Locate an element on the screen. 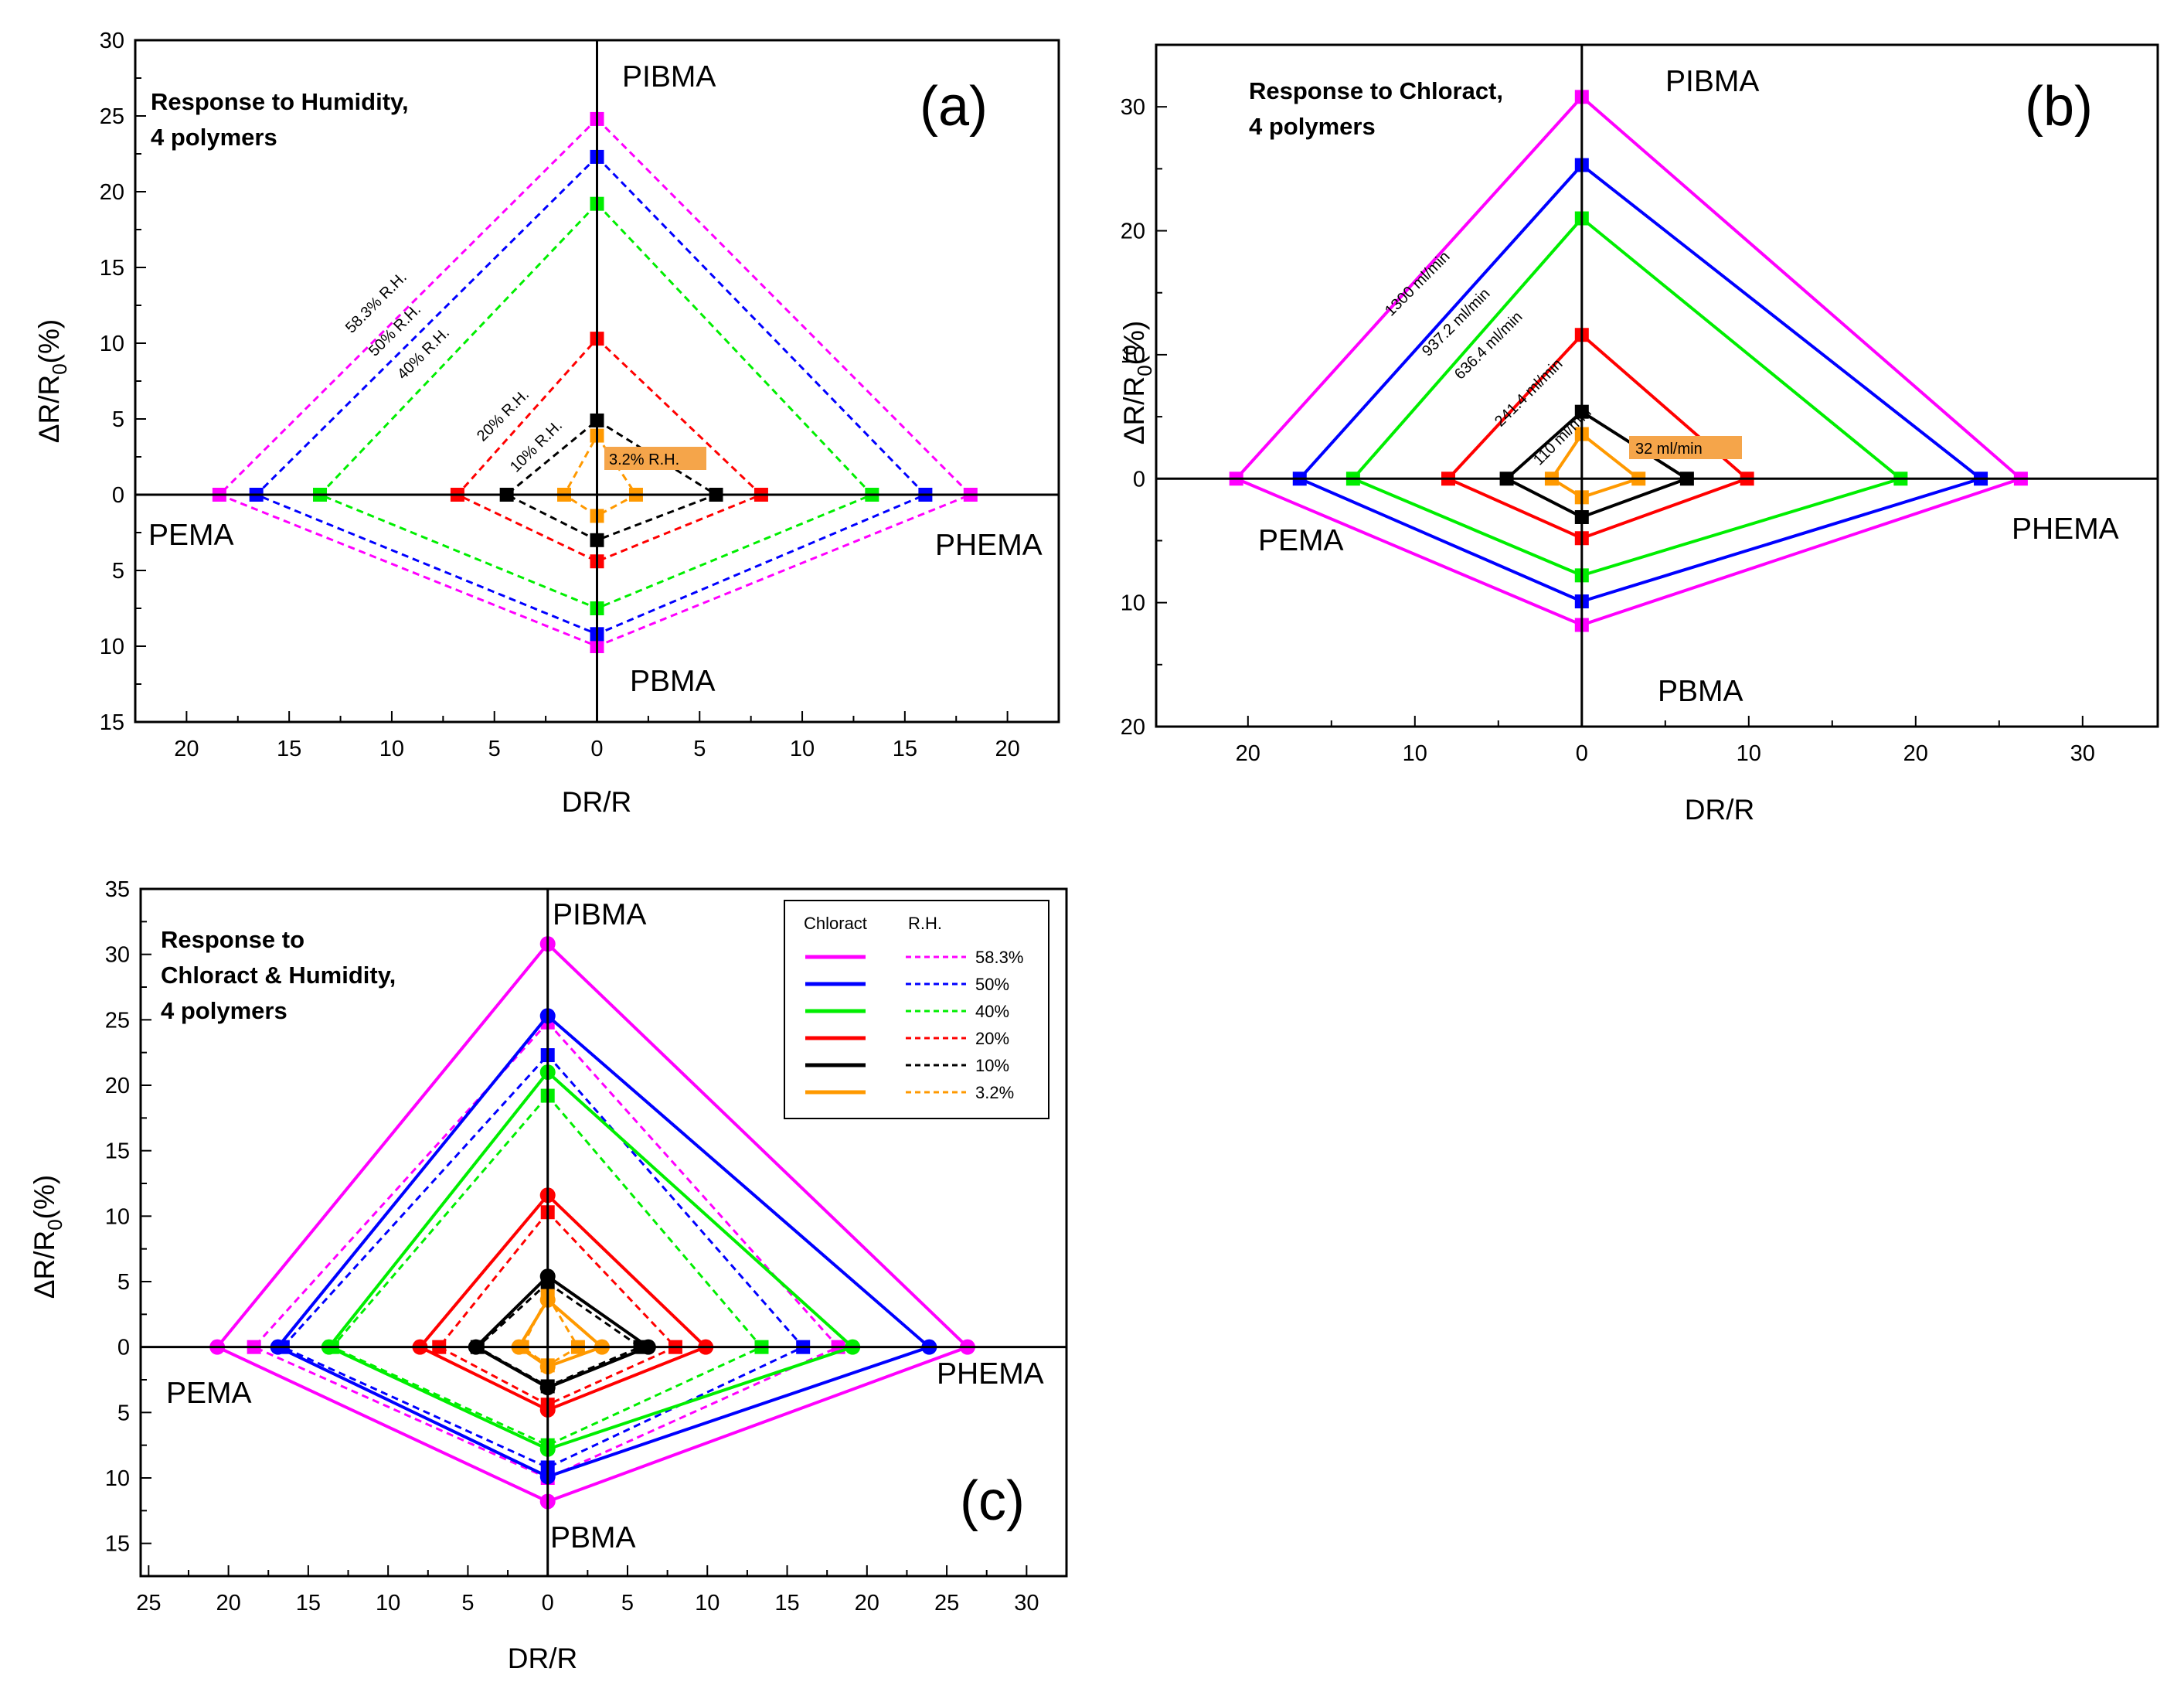 The height and width of the screenshot is (1682, 2184). series-58-3-r-h- is located at coordinates (595, 382).